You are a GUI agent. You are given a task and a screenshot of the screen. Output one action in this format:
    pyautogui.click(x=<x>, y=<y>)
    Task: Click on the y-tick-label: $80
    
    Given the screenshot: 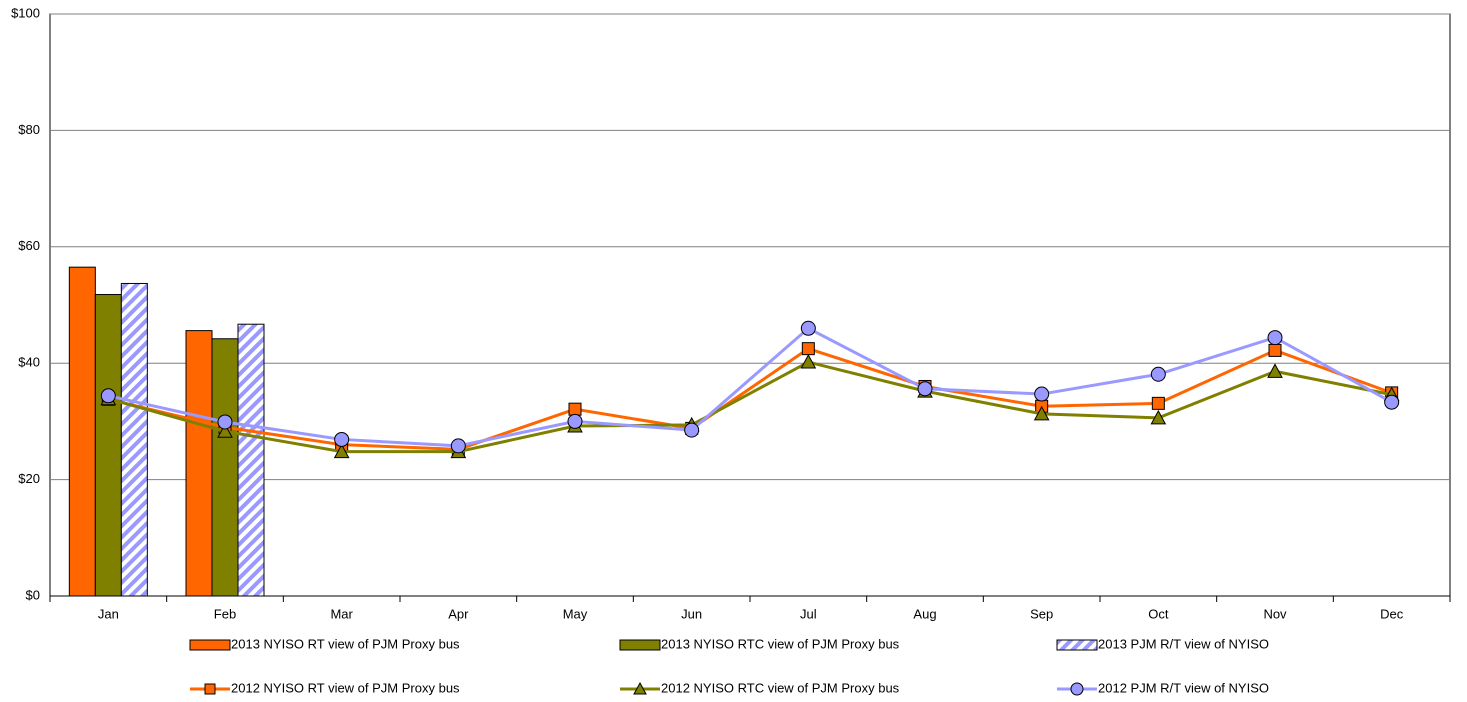 What is the action you would take?
    pyautogui.click(x=29, y=129)
    